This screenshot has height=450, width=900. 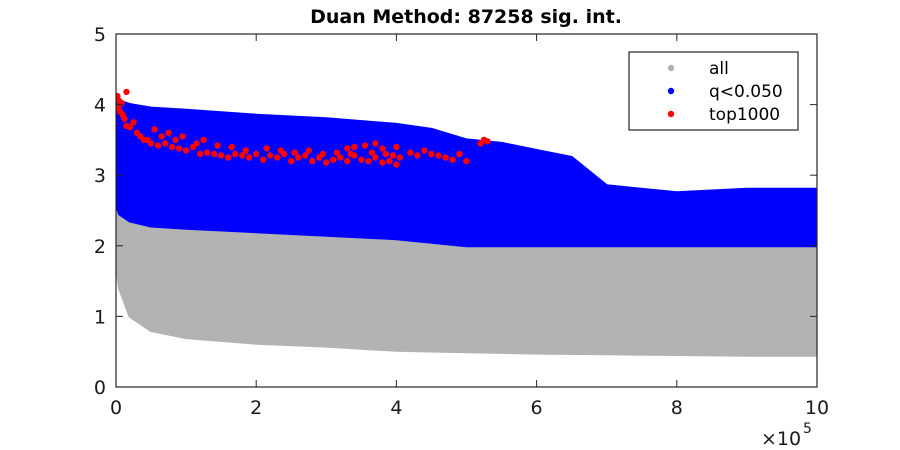 What do you see at coordinates (100, 317) in the screenshot?
I see `y-tick-label: 1` at bounding box center [100, 317].